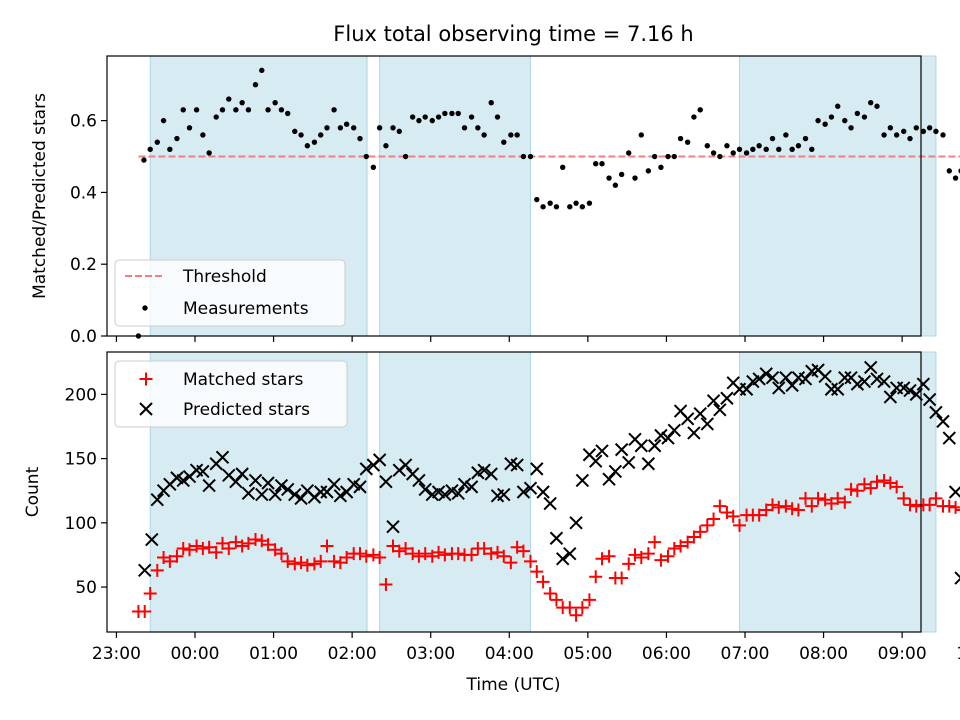 This screenshot has height=720, width=960. Describe the element at coordinates (88, 229) in the screenshot. I see `top-y-axis: 0.0 0.2 0.4 0.6` at that location.